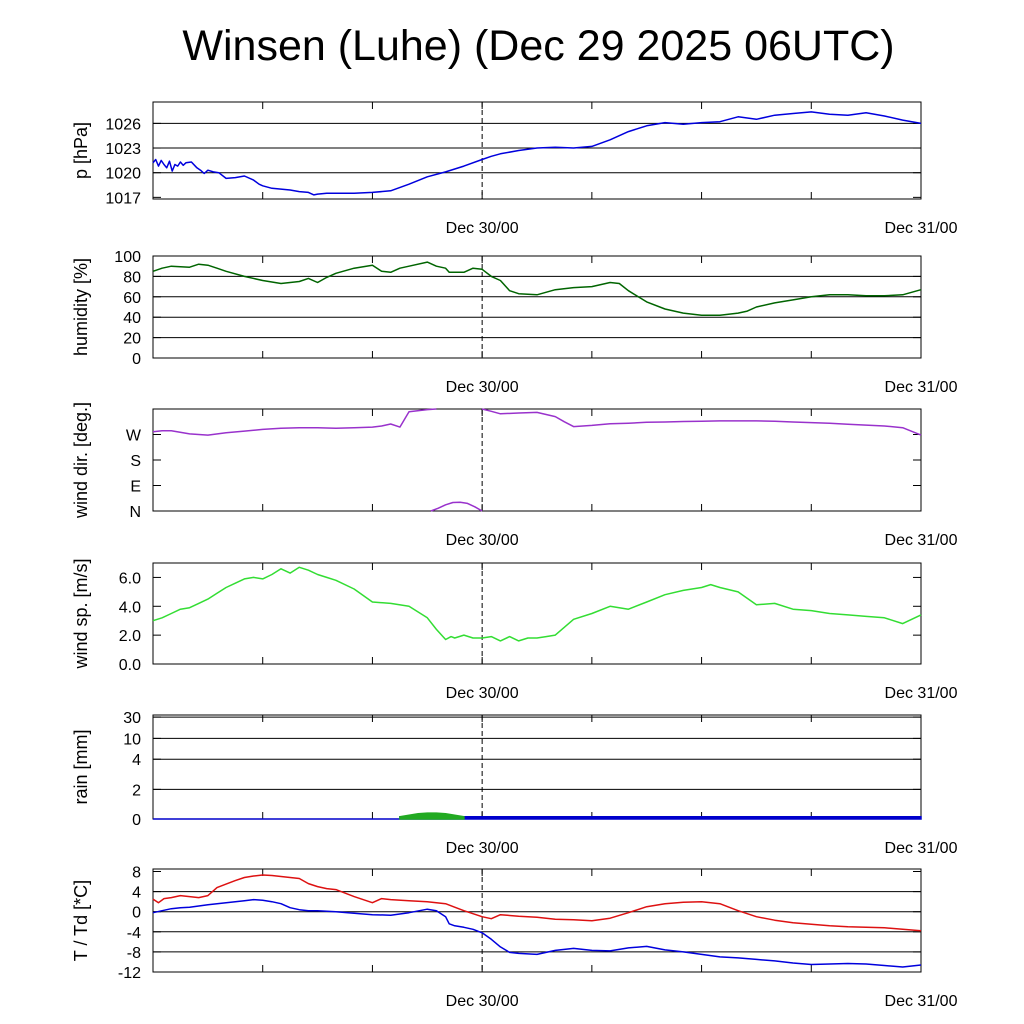 This screenshot has width=1024, height=1024. What do you see at coordinates (482, 387) in the screenshot?
I see `humidity-xtick-label: Dec 30/00` at bounding box center [482, 387].